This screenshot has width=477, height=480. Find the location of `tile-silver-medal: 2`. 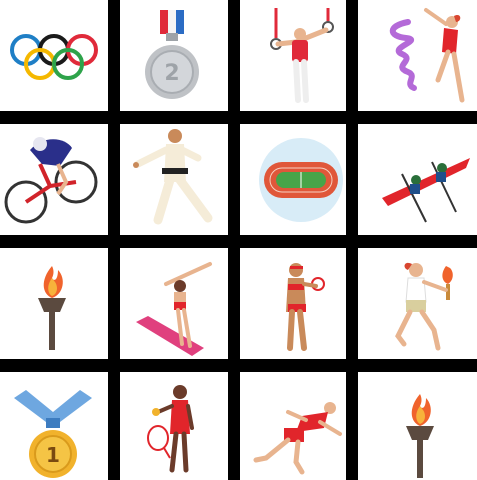

tile-silver-medal: 2 is located at coordinates (174, 55).